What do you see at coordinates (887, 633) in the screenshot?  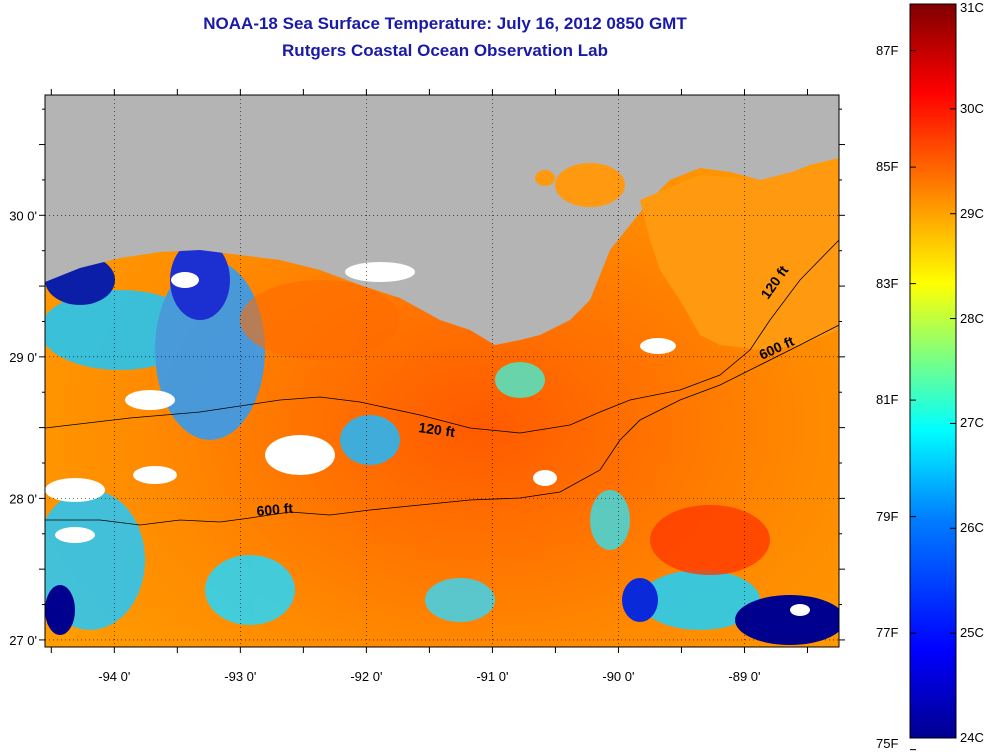 I see `colorbar-fahrenheit-label: 77F` at bounding box center [887, 633].